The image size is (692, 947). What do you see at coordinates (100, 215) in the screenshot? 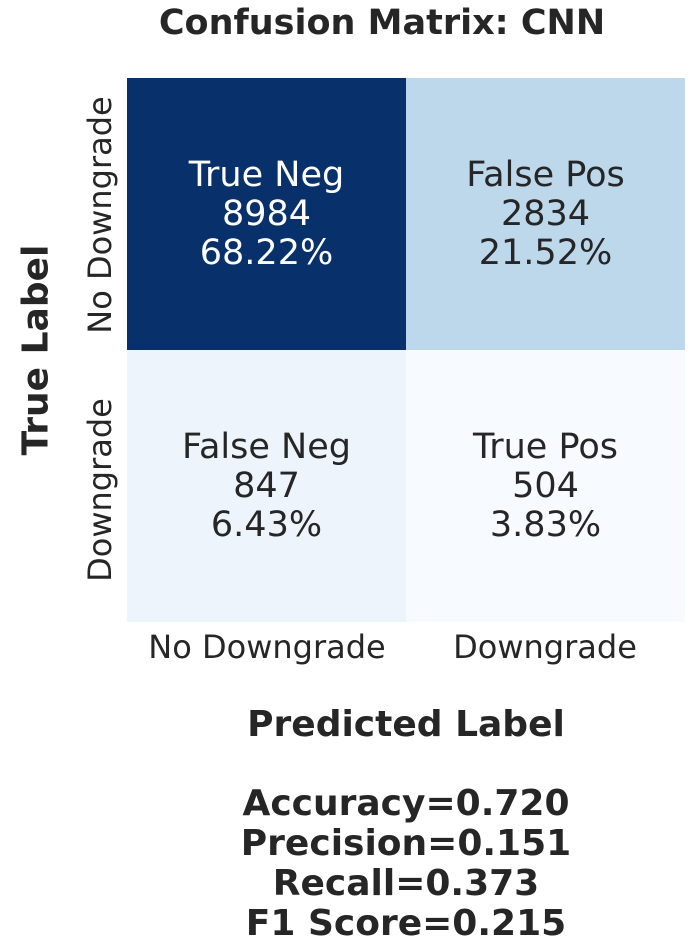
I see `y-tick-no-downgrade: No Downgrade` at bounding box center [100, 215].